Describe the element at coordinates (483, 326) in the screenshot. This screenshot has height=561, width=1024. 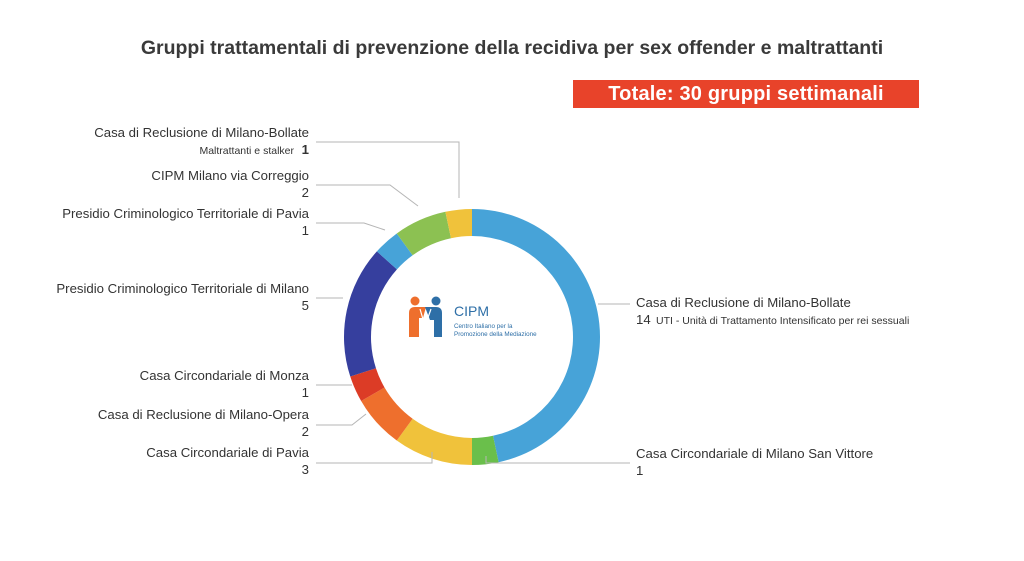
I see `logo-subtitle: Centro Italiano per la` at that location.